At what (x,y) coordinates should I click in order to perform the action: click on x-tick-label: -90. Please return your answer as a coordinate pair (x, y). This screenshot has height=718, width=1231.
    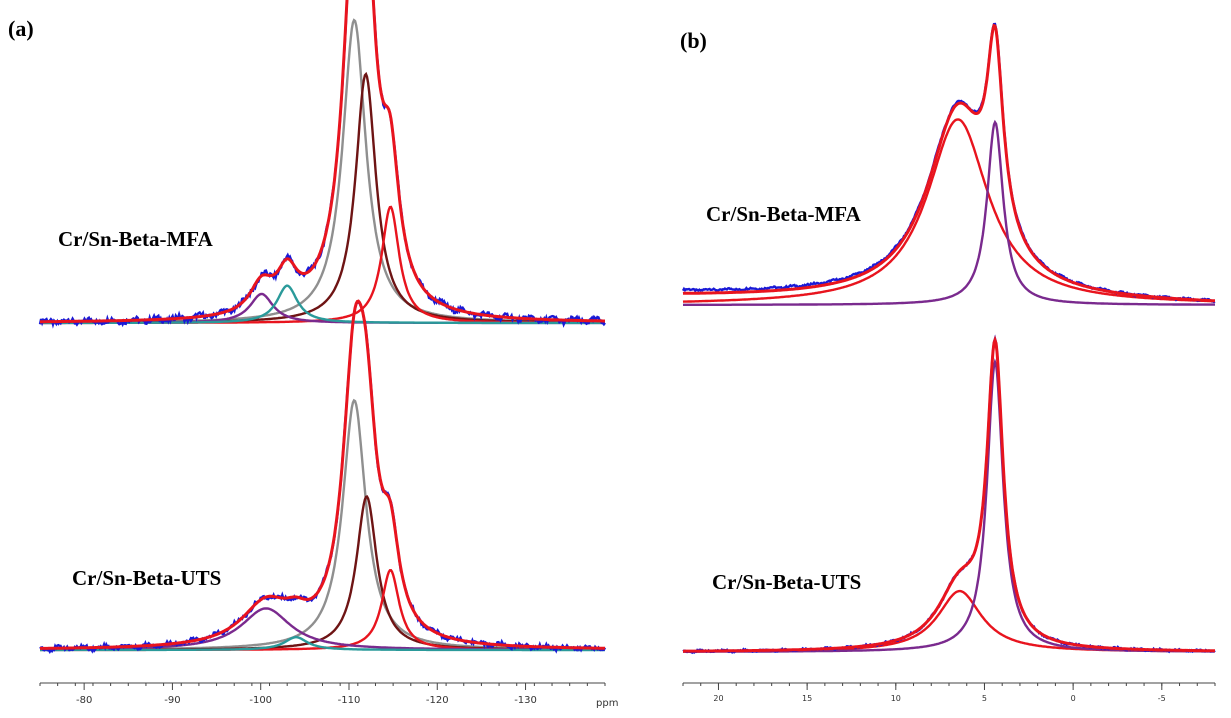
    Looking at the image, I should click on (172, 700).